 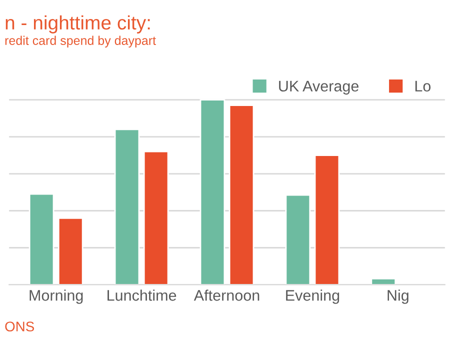 What do you see at coordinates (142, 295) in the screenshot?
I see `x-tick-label: Lunchtime` at bounding box center [142, 295].